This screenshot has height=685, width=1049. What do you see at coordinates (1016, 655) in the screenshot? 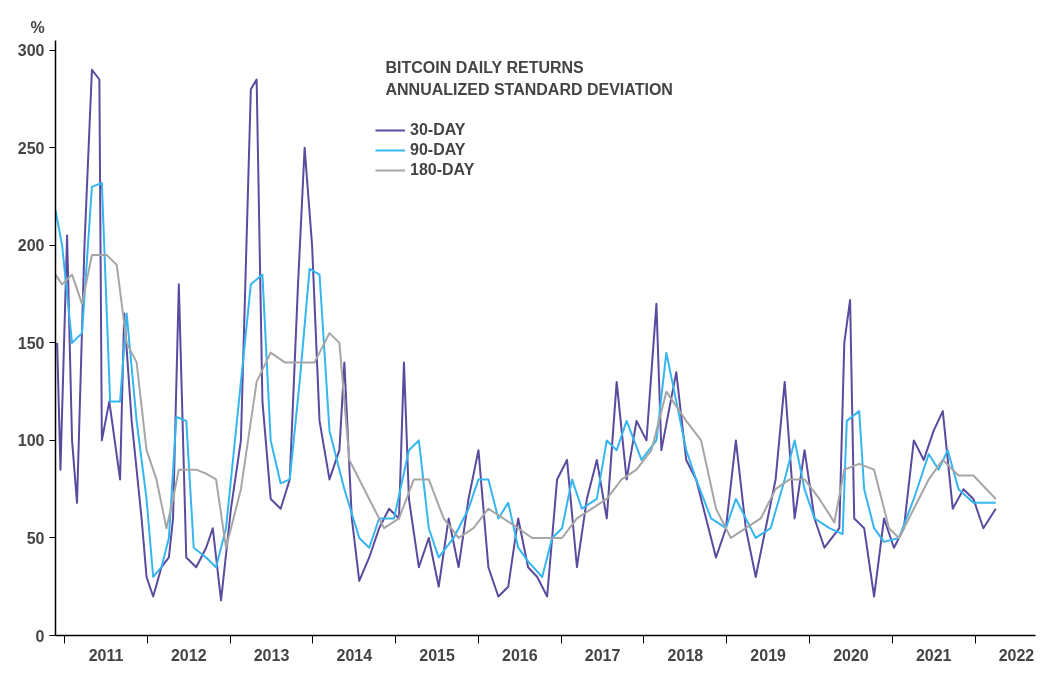
I see `x-tick-label: 2022` at bounding box center [1016, 655].